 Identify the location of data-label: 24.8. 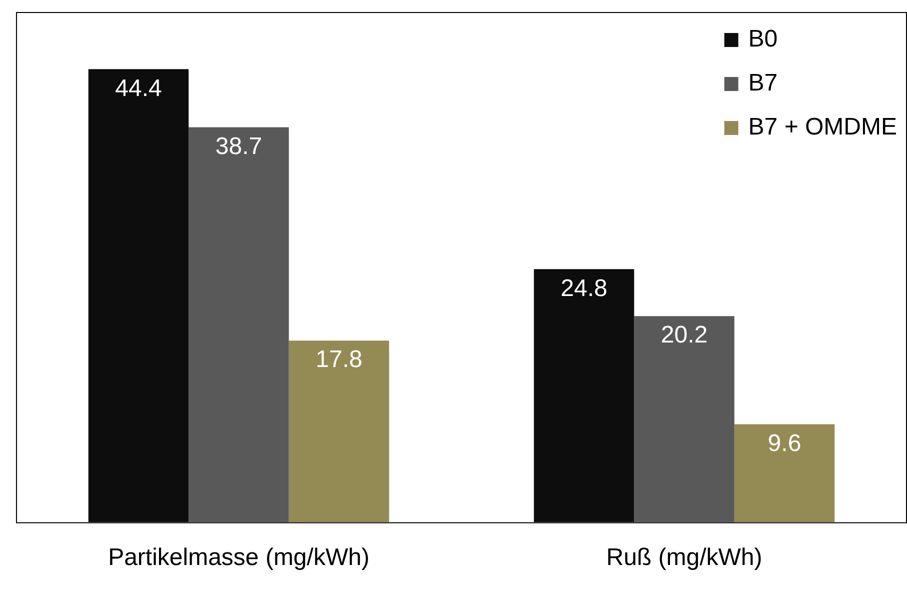
(584, 288).